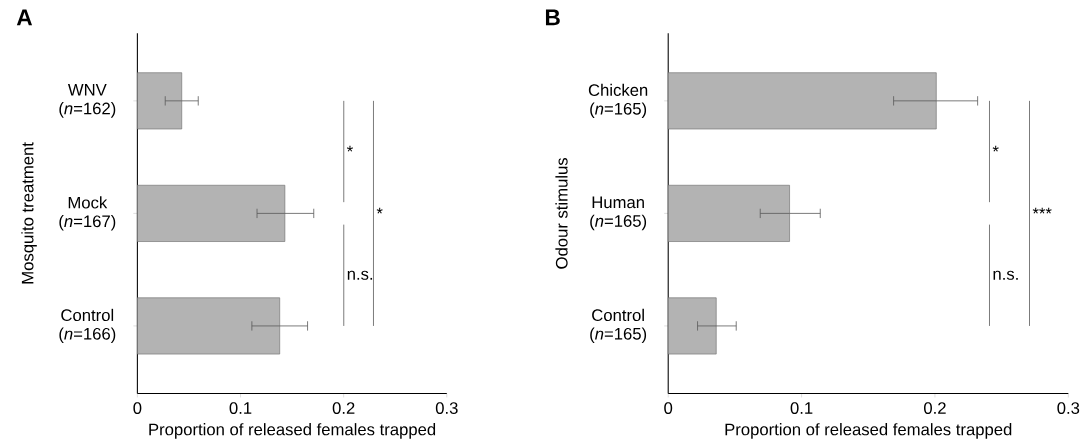  I want to click on y-tick-label: Control (n=165), so click(618, 326).